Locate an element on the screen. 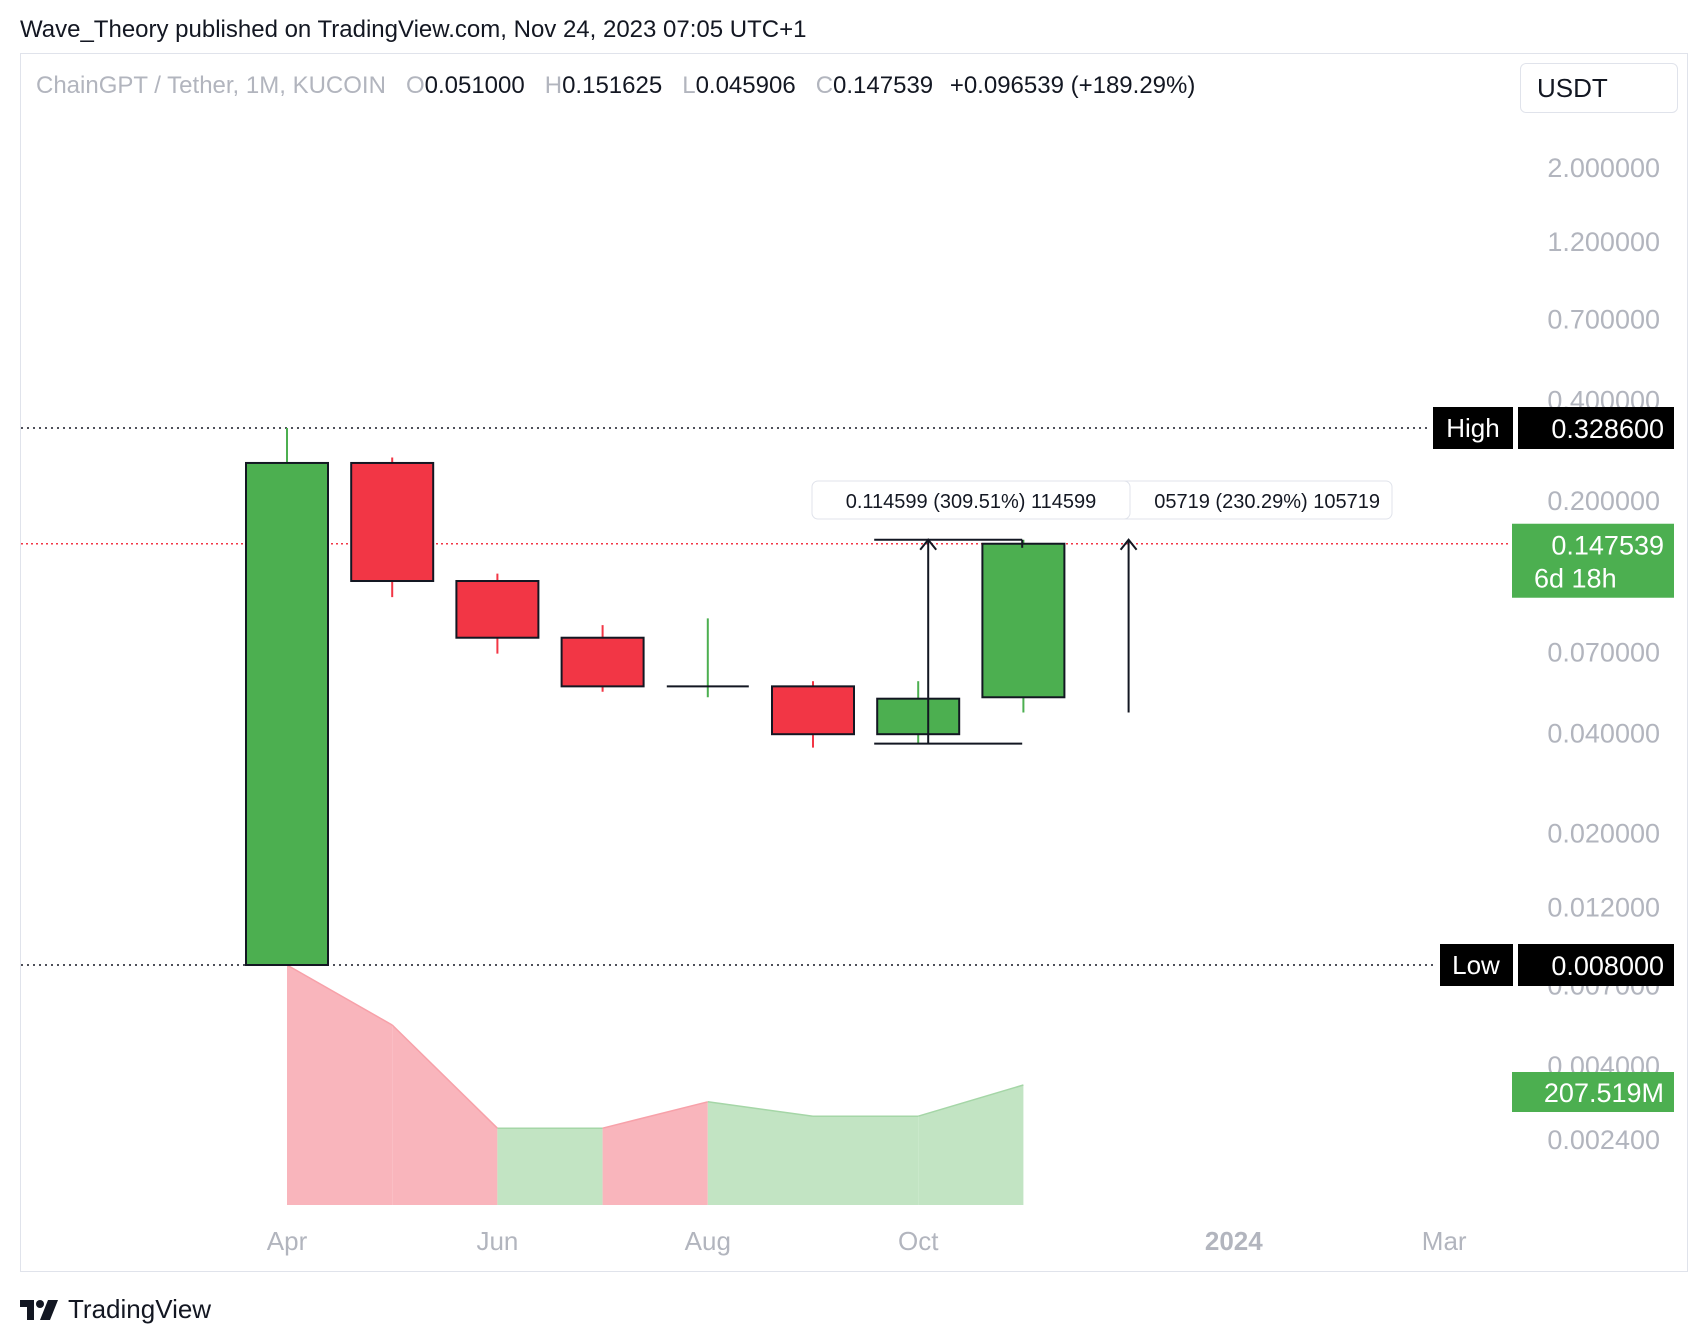 This screenshot has width=1708, height=1342. high-value-text: 0.328600 is located at coordinates (1607, 429).